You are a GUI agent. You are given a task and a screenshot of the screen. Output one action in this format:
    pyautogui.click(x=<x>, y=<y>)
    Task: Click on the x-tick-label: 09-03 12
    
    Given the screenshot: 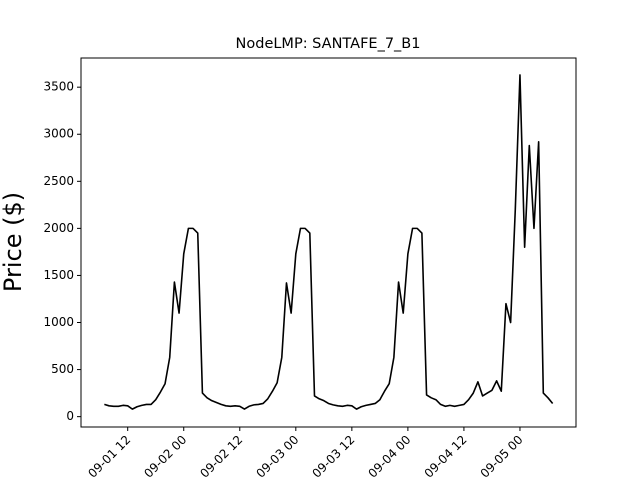 What is the action you would take?
    pyautogui.click(x=333, y=456)
    